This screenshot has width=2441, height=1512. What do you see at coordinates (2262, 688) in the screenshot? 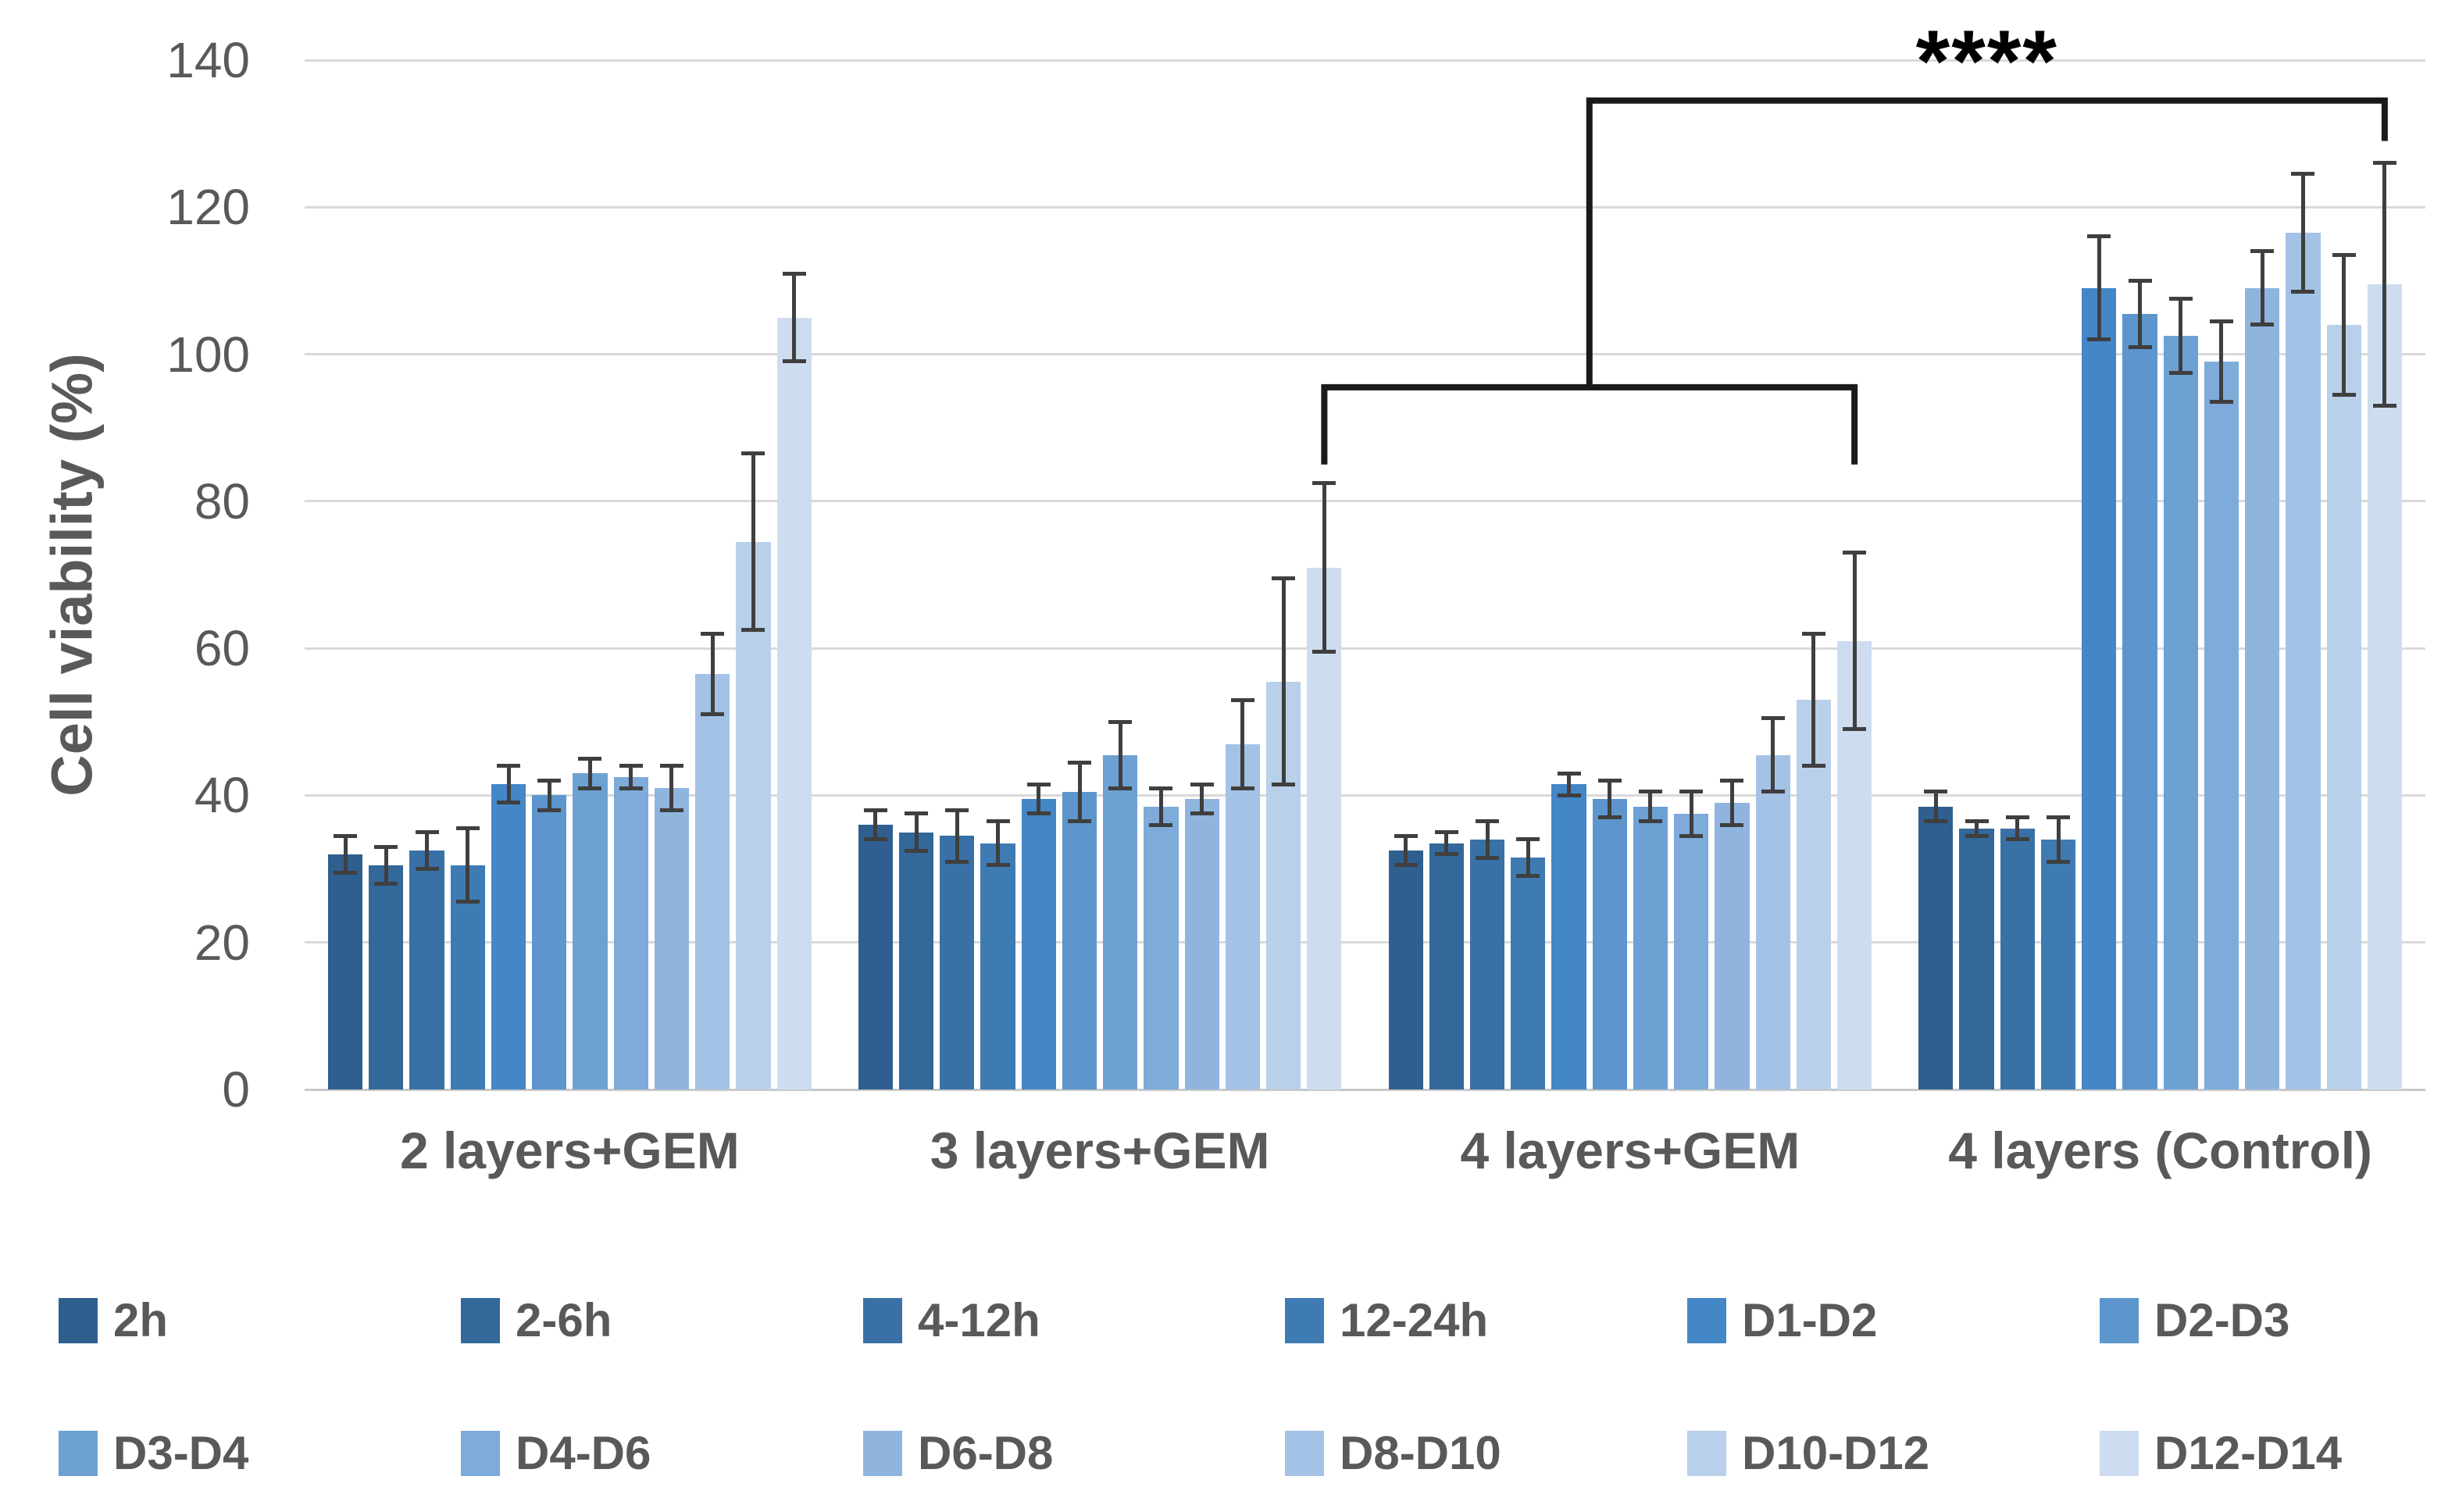
I see `bar-4 layers (Control)-D6-D8` at bounding box center [2262, 688].